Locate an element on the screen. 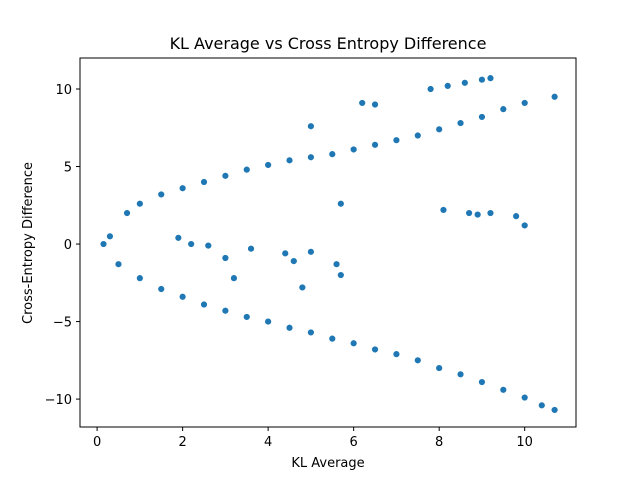 The width and height of the screenshot is (640, 480). y-tick-label-3: 5 is located at coordinates (68, 168).